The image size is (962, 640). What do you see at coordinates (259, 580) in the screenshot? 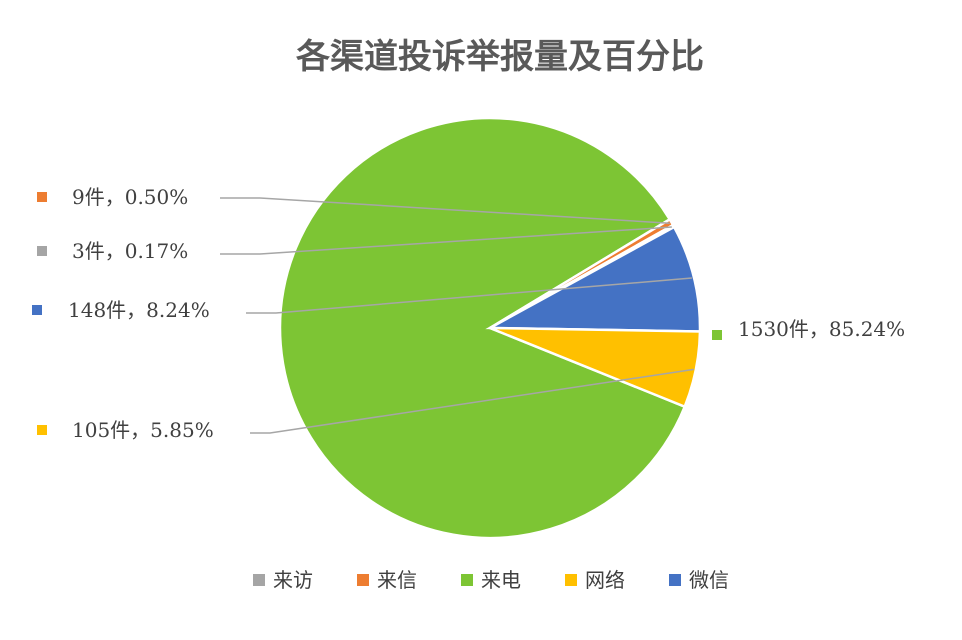
I see `legend-swatch-来访` at bounding box center [259, 580].